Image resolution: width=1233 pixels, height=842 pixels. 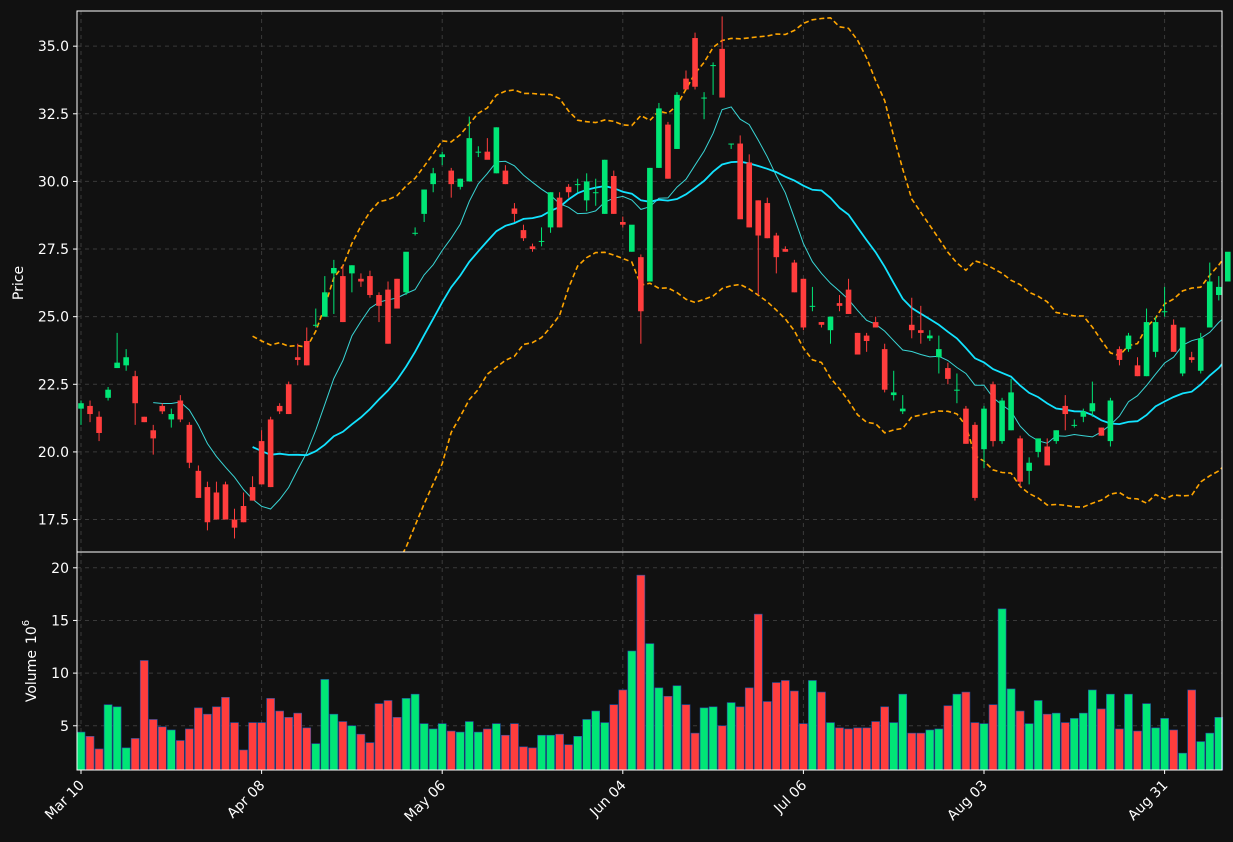 What do you see at coordinates (64, 727) in the screenshot?
I see `volume-tick-label: 5` at bounding box center [64, 727].